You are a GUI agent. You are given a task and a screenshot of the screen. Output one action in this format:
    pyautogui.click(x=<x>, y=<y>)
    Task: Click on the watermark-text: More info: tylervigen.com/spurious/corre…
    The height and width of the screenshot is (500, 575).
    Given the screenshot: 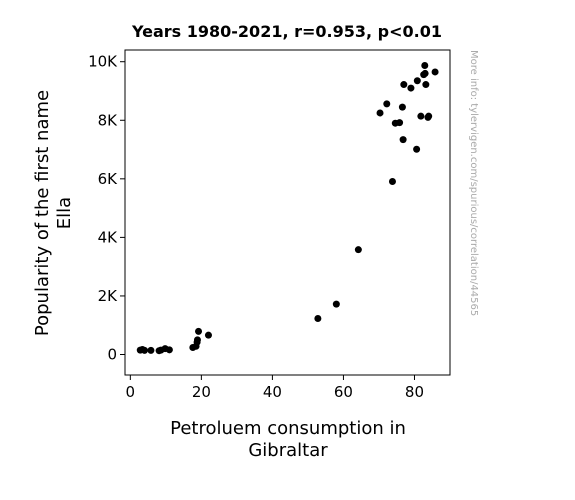 What is the action you would take?
    pyautogui.click(x=473, y=183)
    